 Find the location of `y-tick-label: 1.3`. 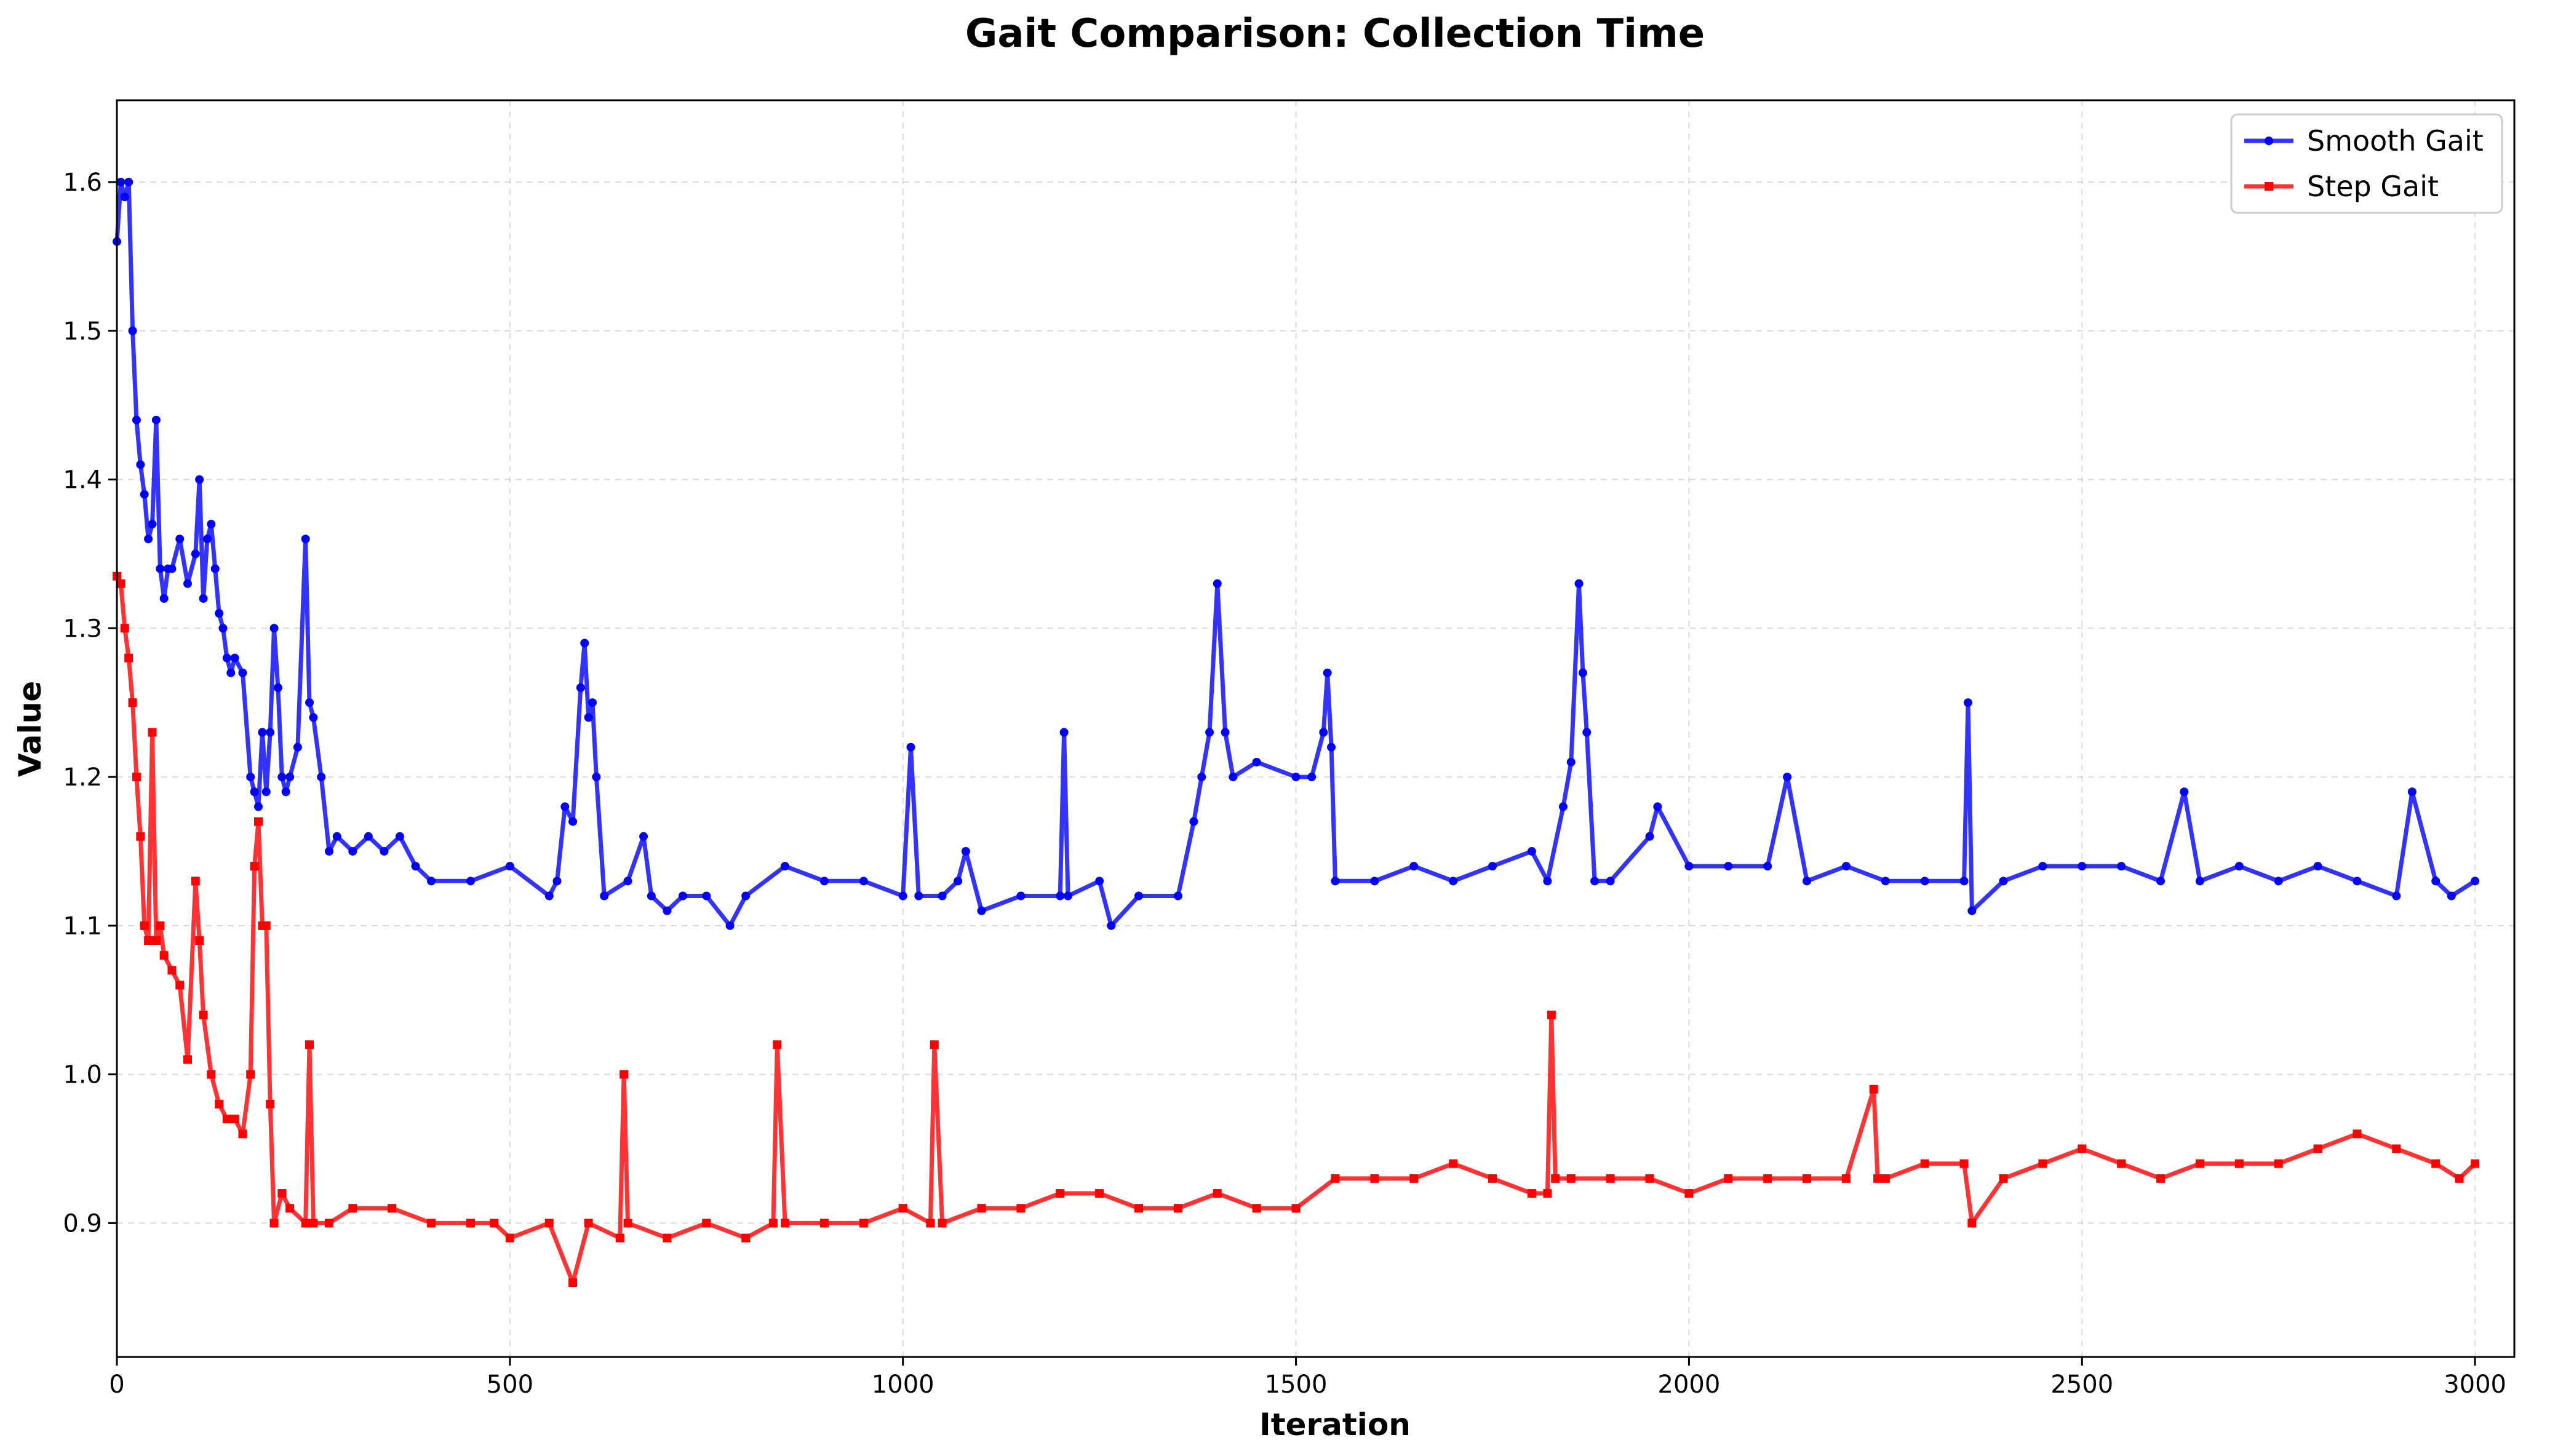

y-tick-label: 1.3 is located at coordinates (82, 629).